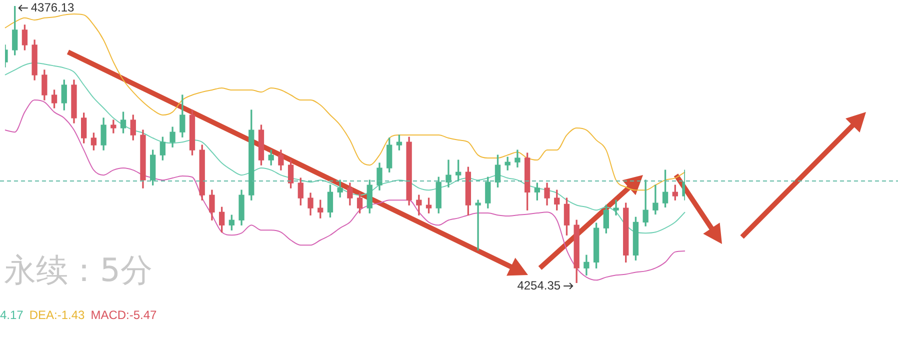 Image resolution: width=898 pixels, height=337 pixels. Describe the element at coordinates (539, 285) in the screenshot. I see `annotation: 4254.35` at that location.